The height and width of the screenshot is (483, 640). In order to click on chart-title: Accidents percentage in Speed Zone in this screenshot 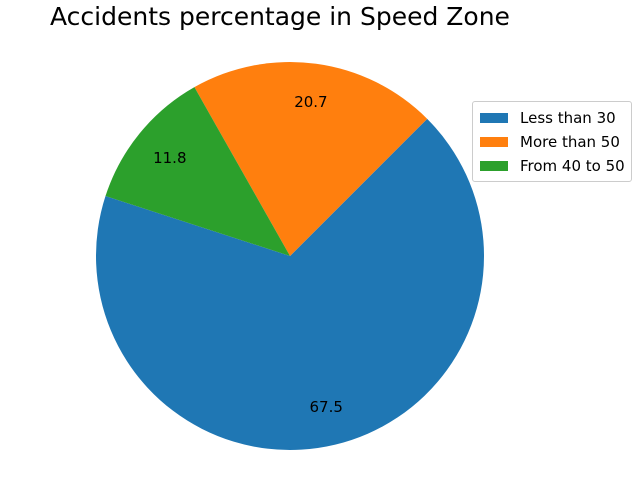, I will do `click(280, 16)`.